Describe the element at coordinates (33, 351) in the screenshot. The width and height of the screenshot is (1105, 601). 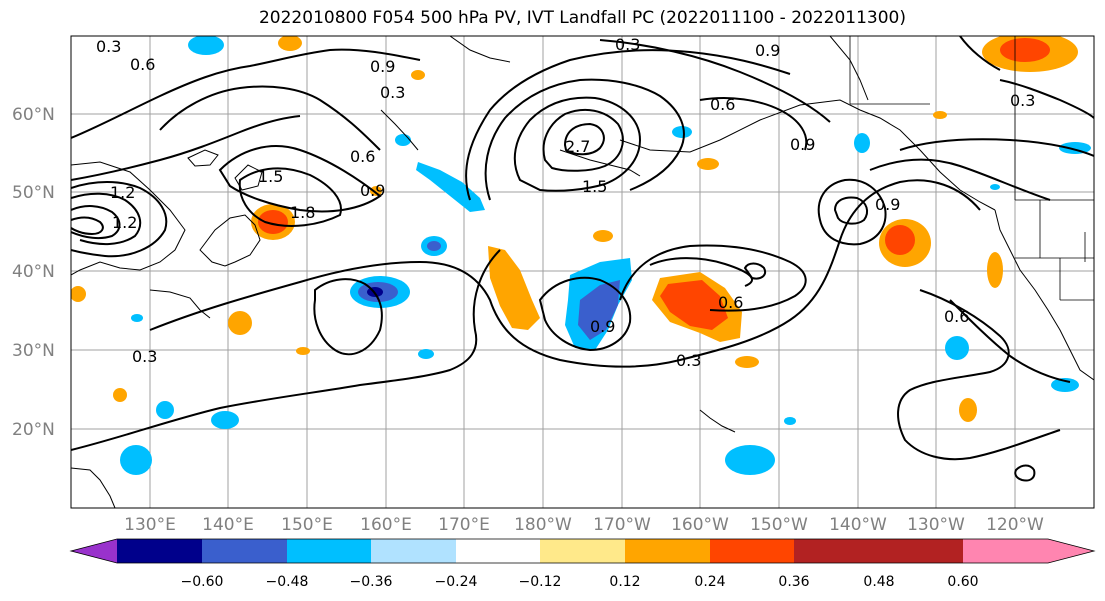
I see `lat-label: 30°N` at that location.